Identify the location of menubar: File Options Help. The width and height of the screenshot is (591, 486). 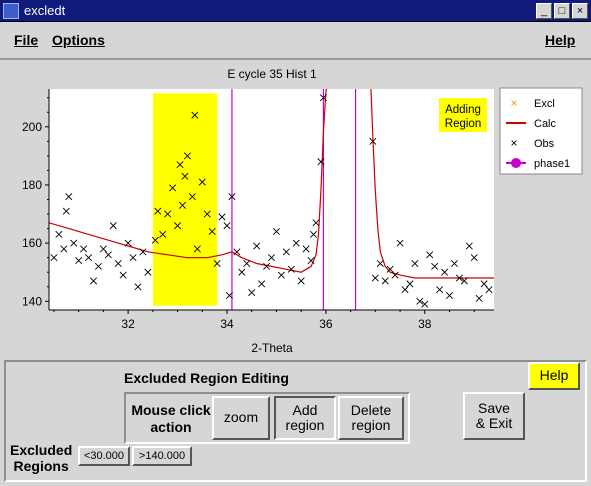
(295, 41).